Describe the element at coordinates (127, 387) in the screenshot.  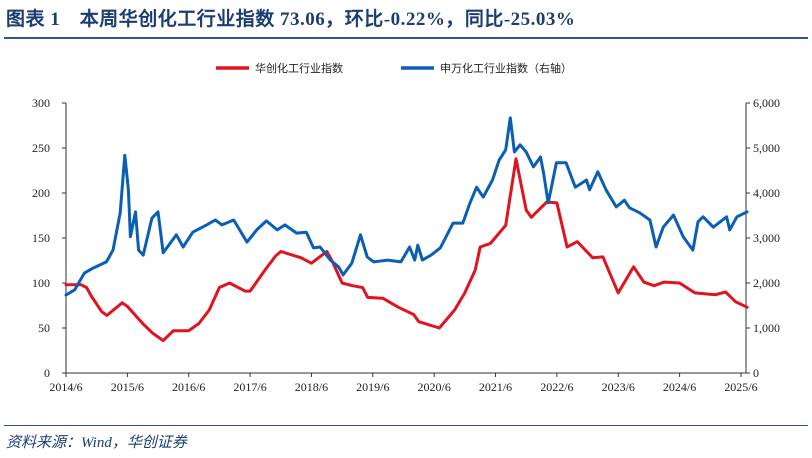
I see `x-tick-label: 2015/6` at that location.